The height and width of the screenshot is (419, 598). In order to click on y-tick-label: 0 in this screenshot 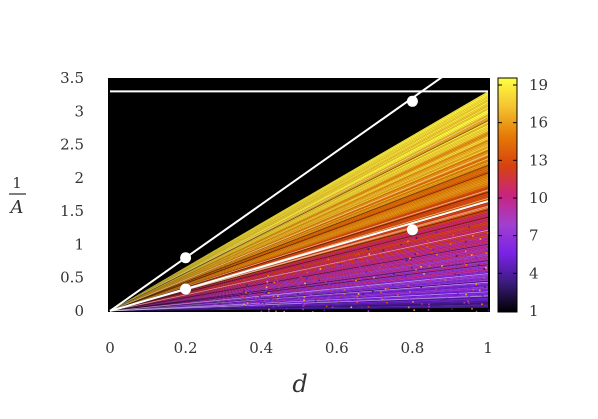, I will do `click(79, 311)`.